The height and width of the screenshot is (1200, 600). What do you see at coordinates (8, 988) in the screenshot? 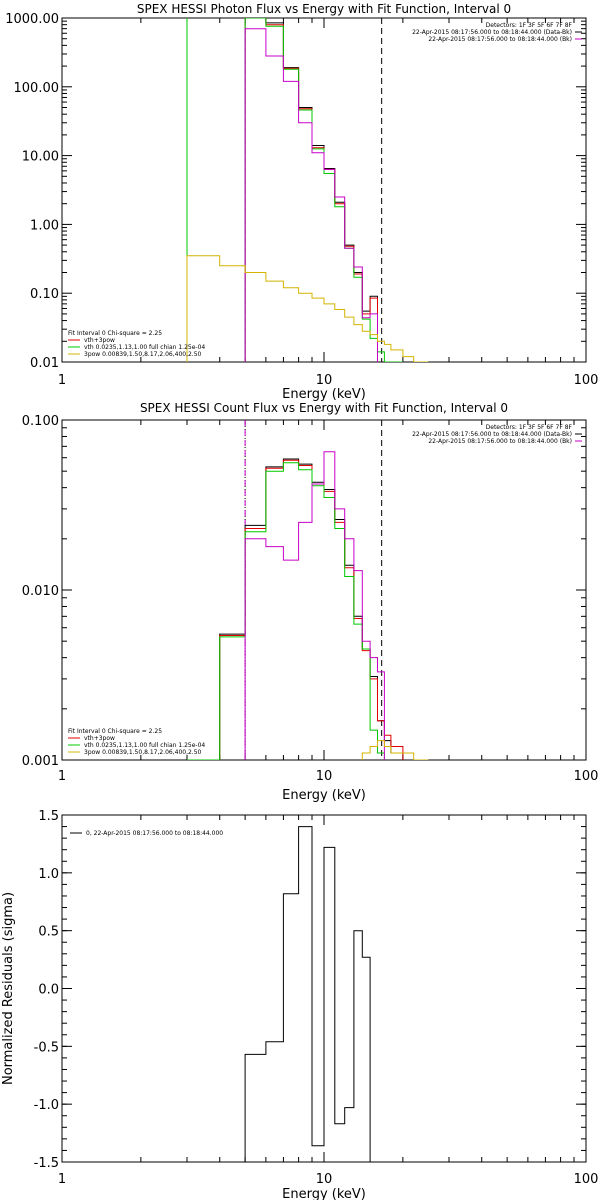
I see `y-axis-label: Normalized Residuals (sigma)` at bounding box center [8, 988].